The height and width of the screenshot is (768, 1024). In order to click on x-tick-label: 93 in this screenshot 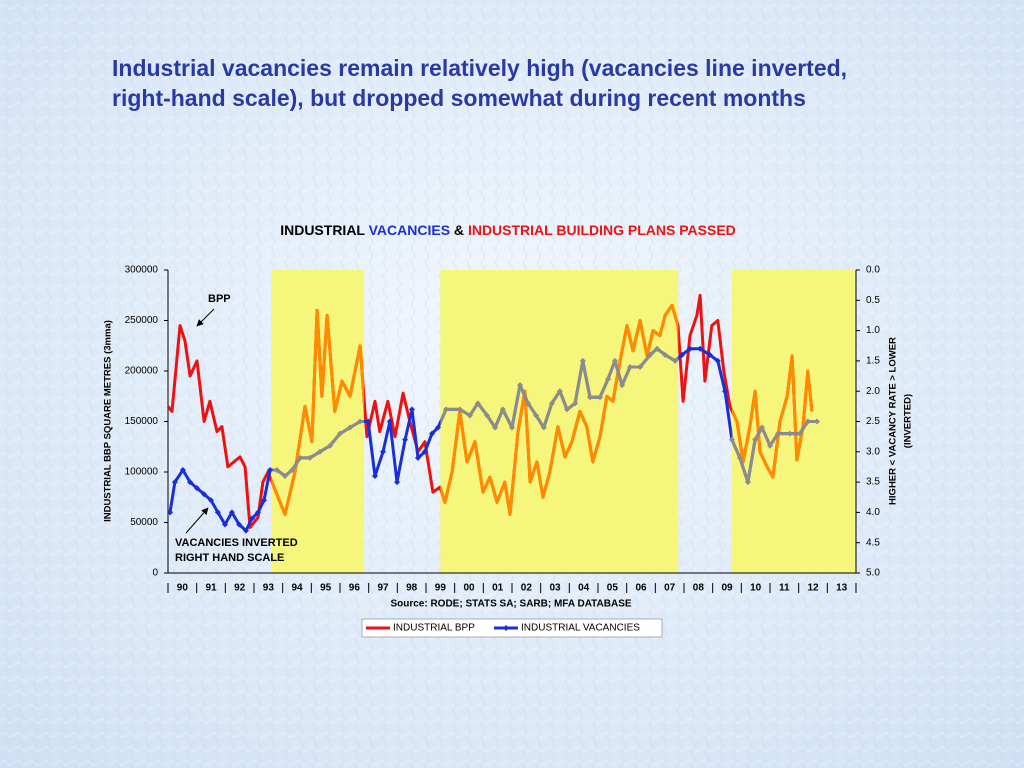, I will do `click(269, 588)`.